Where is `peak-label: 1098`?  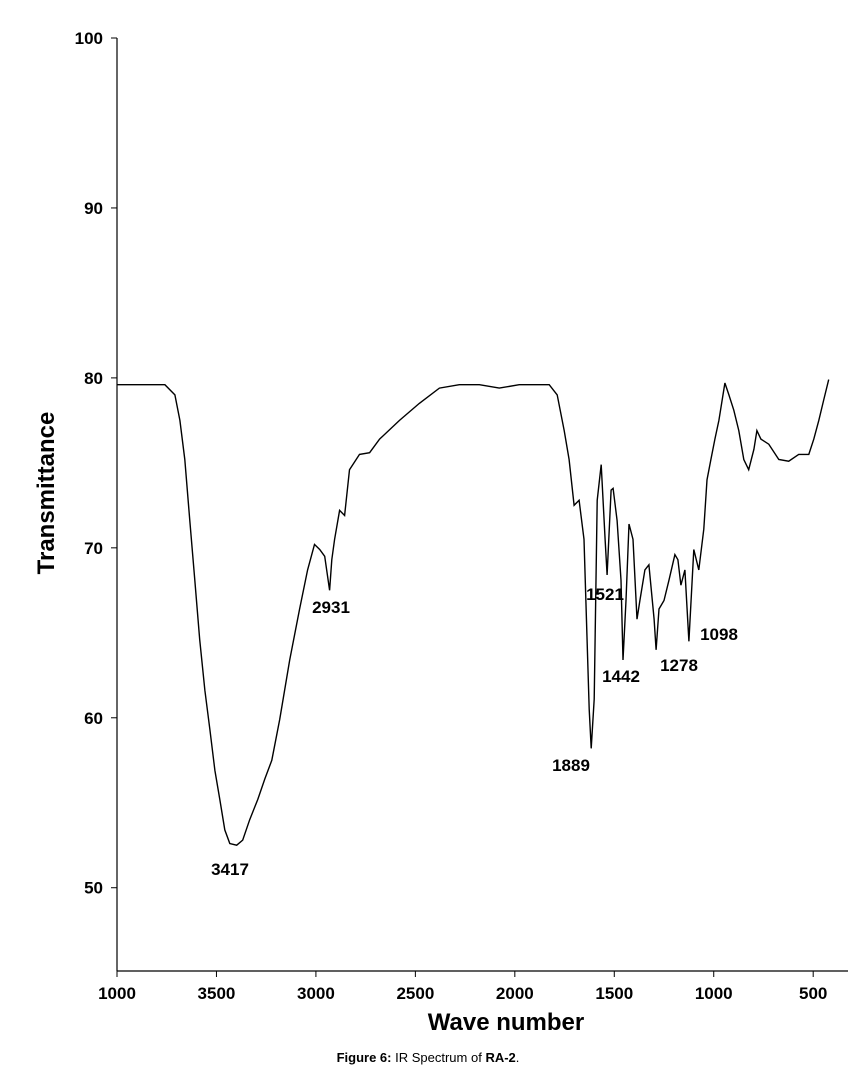 peak-label: 1098 is located at coordinates (719, 634).